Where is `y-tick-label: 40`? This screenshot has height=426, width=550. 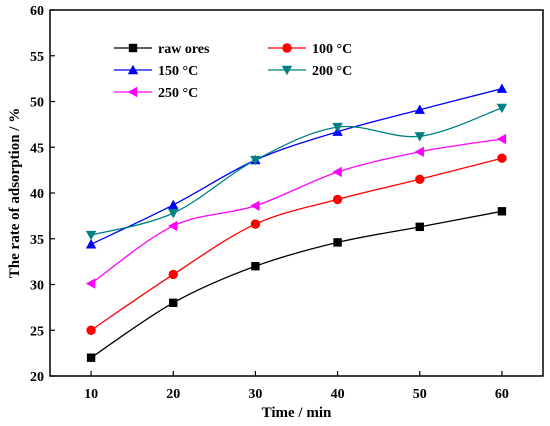 y-tick-label: 40 is located at coordinates (37, 194).